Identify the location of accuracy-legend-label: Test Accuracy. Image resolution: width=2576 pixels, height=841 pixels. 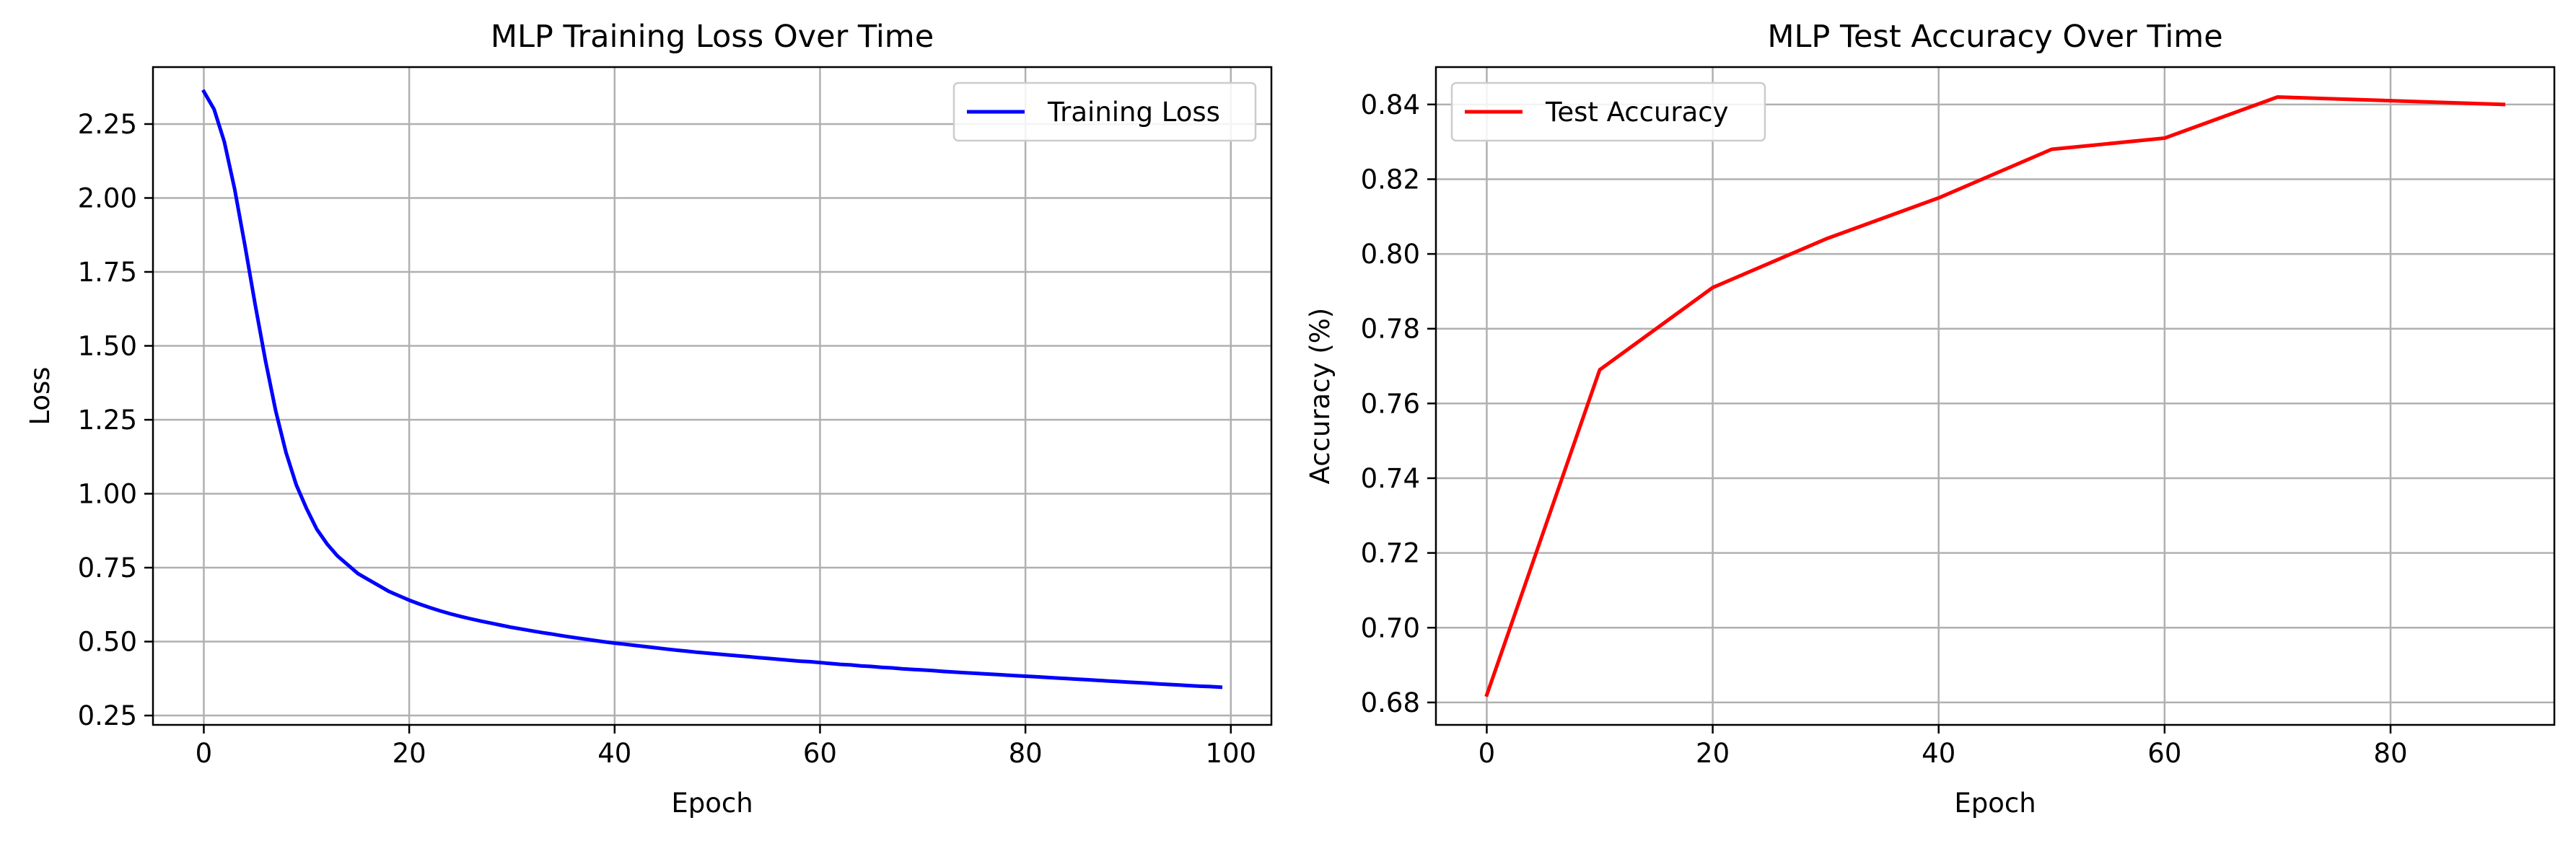
(1637, 112).